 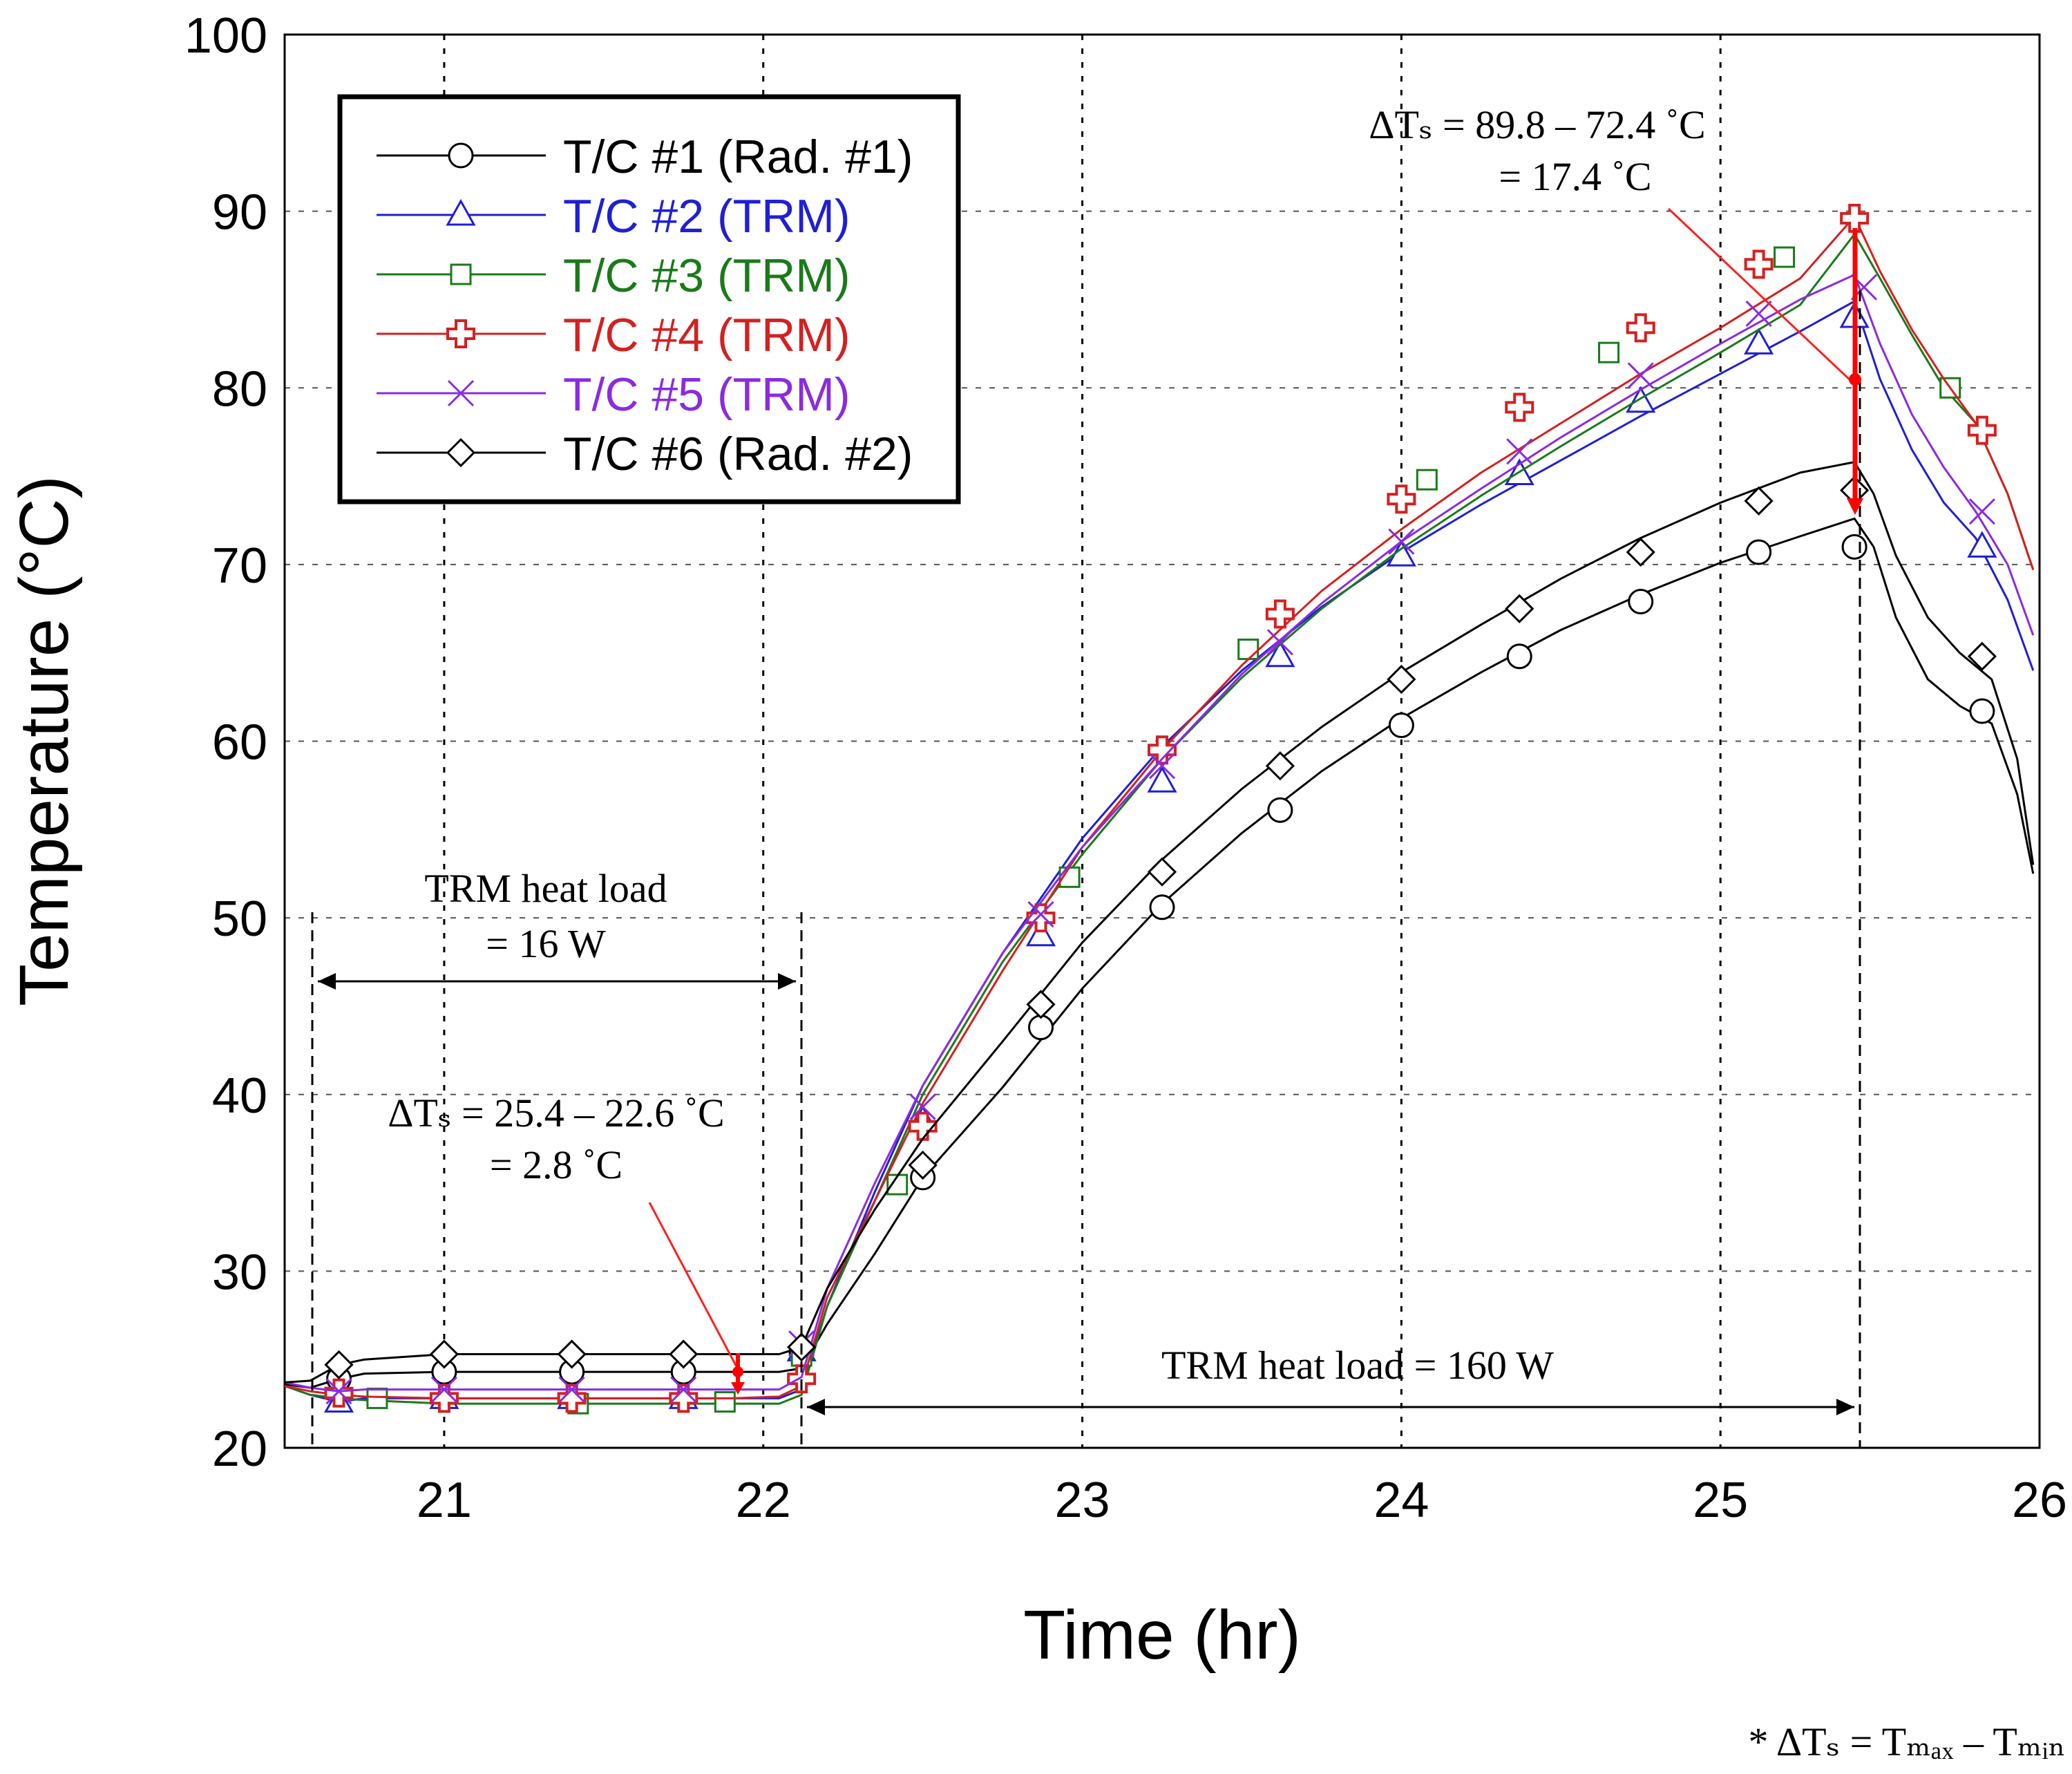 I want to click on top-delta-dot, so click(x=1855, y=379).